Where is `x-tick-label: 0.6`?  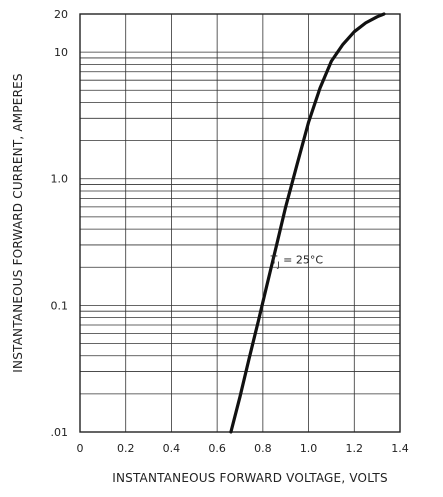 x-tick-label: 0.6 is located at coordinates (217, 448).